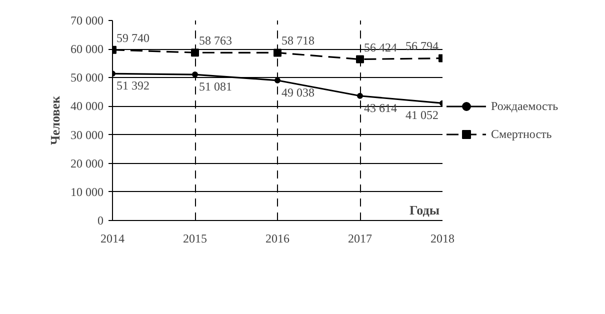 This screenshot has height=314, width=605. What do you see at coordinates (422, 115) in the screenshot?
I see `data-label: 41 052` at bounding box center [422, 115].